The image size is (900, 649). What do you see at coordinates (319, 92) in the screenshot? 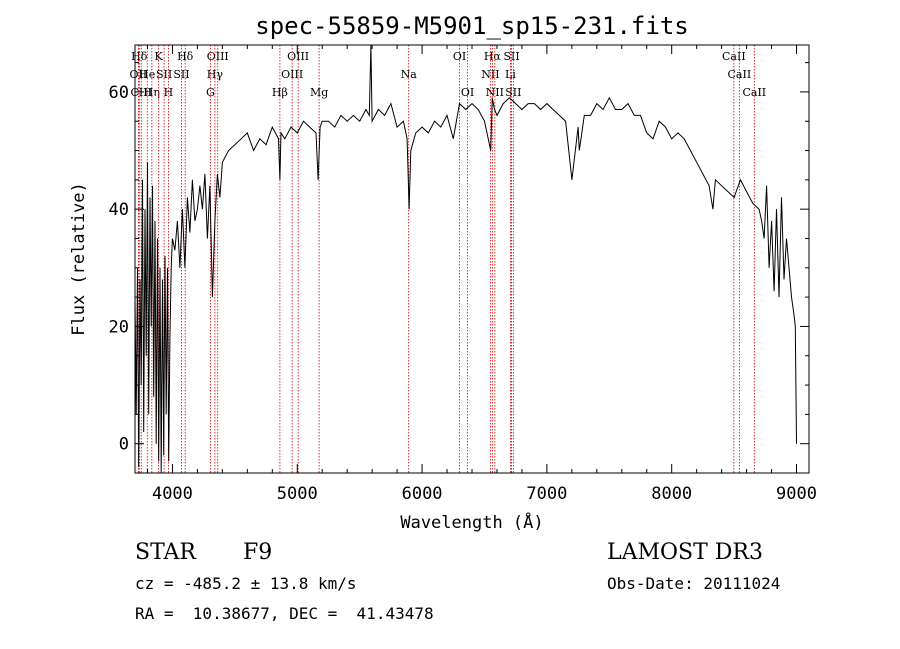
I see `marker-label-16: Mg` at bounding box center [319, 92].